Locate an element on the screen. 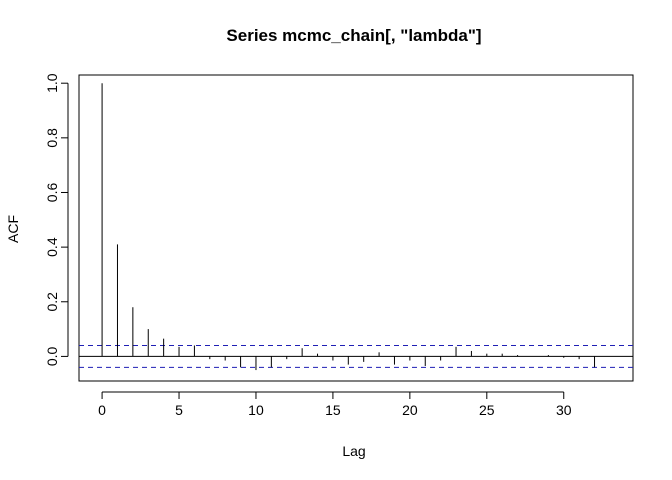 The width and height of the screenshot is (672, 480). x-tick-label-25: 25 is located at coordinates (487, 410).